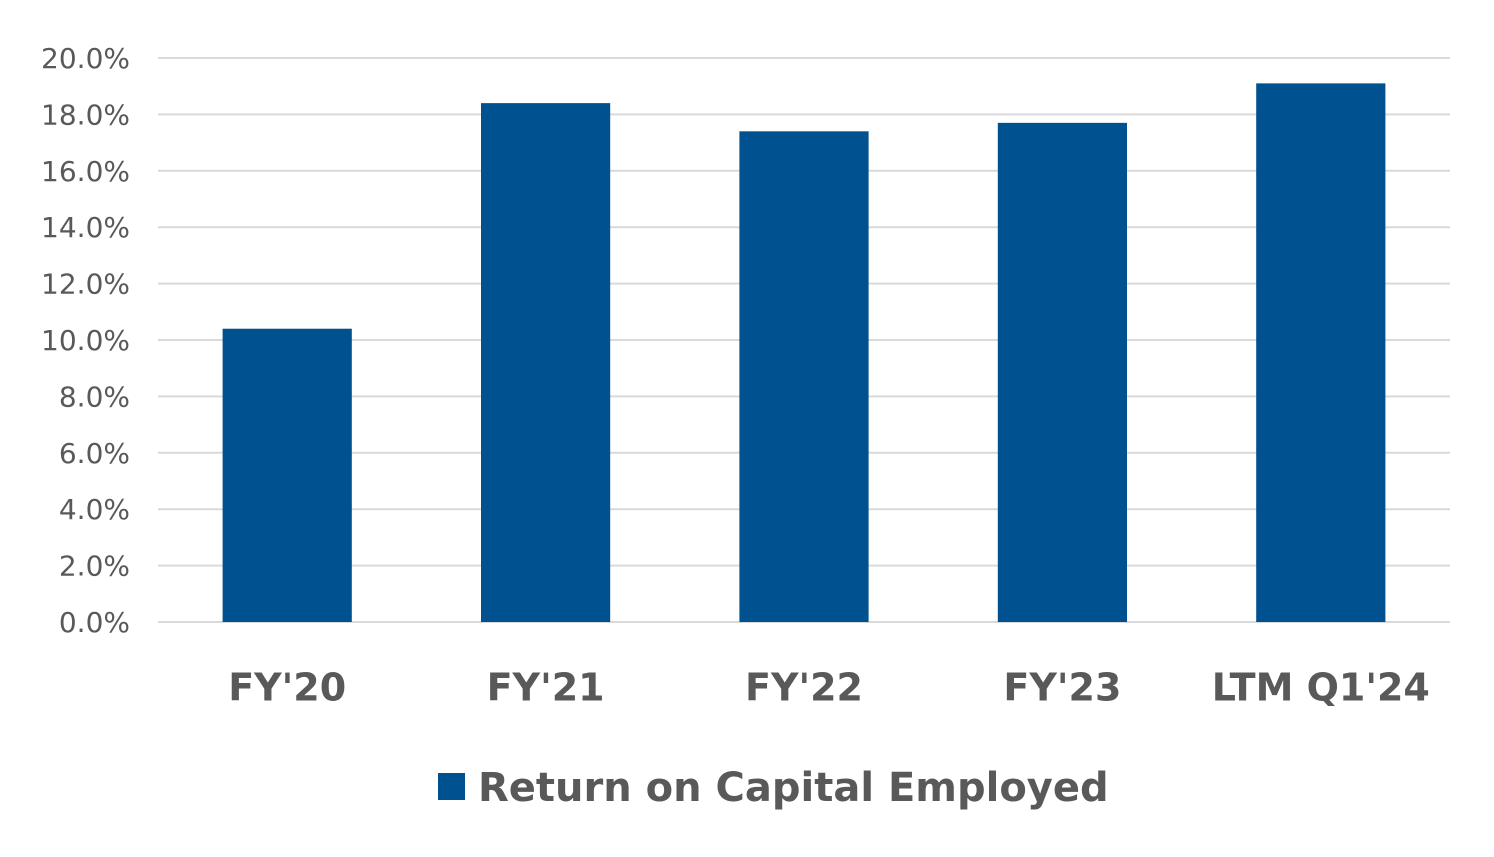  Describe the element at coordinates (85, 58) in the screenshot. I see `y-tick-label: 20.0%` at that location.